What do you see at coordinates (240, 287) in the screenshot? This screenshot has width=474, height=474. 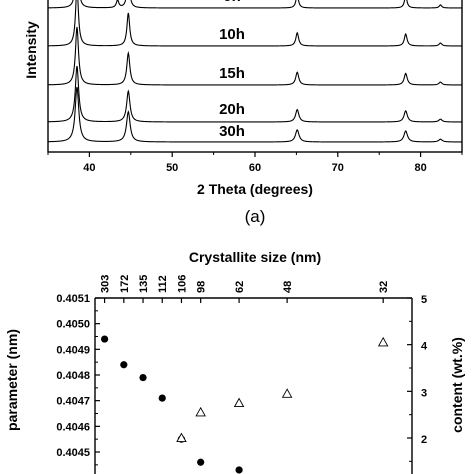 I see `top-tick-label: 62` at bounding box center [240, 287].